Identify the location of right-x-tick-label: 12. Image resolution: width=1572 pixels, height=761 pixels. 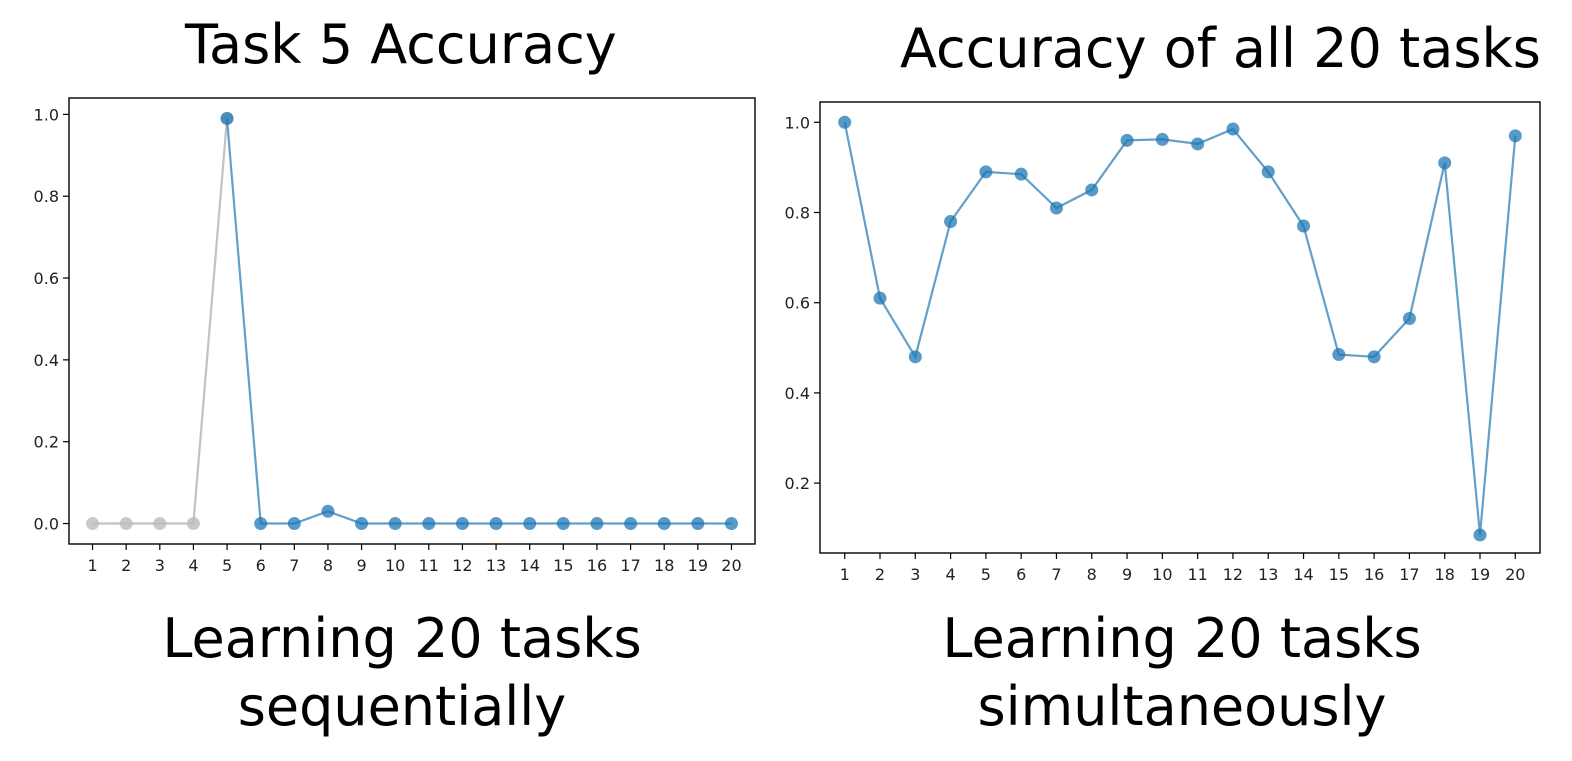
(1233, 574).